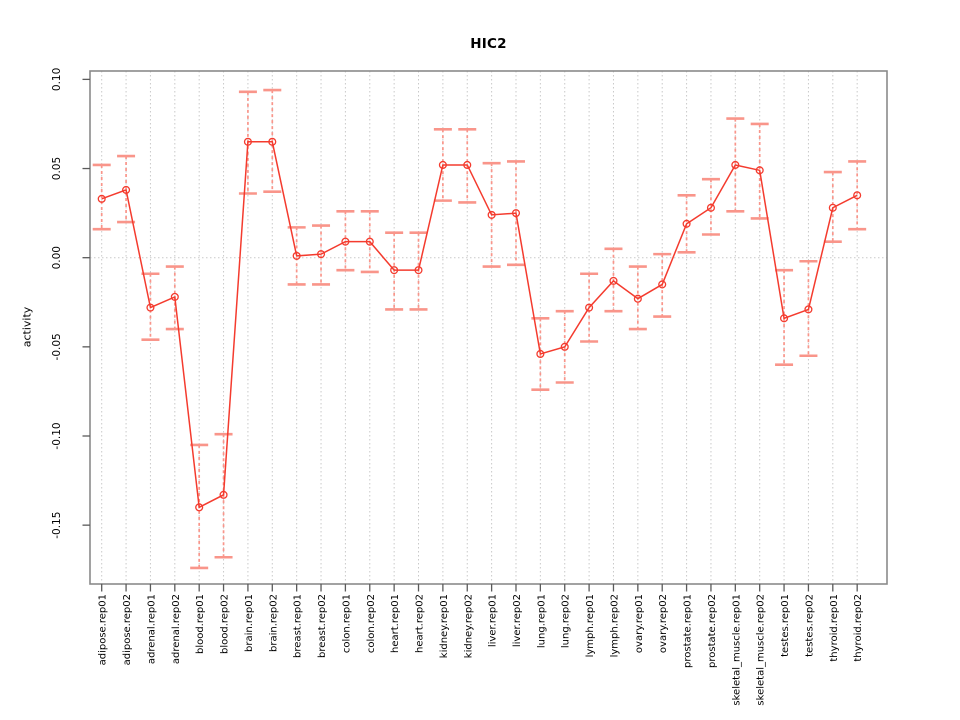  Describe the element at coordinates (70, 303) in the screenshot. I see `y-axis: 0.10 0.05 0.00 -0.05 -0.10 -0.15` at that location.